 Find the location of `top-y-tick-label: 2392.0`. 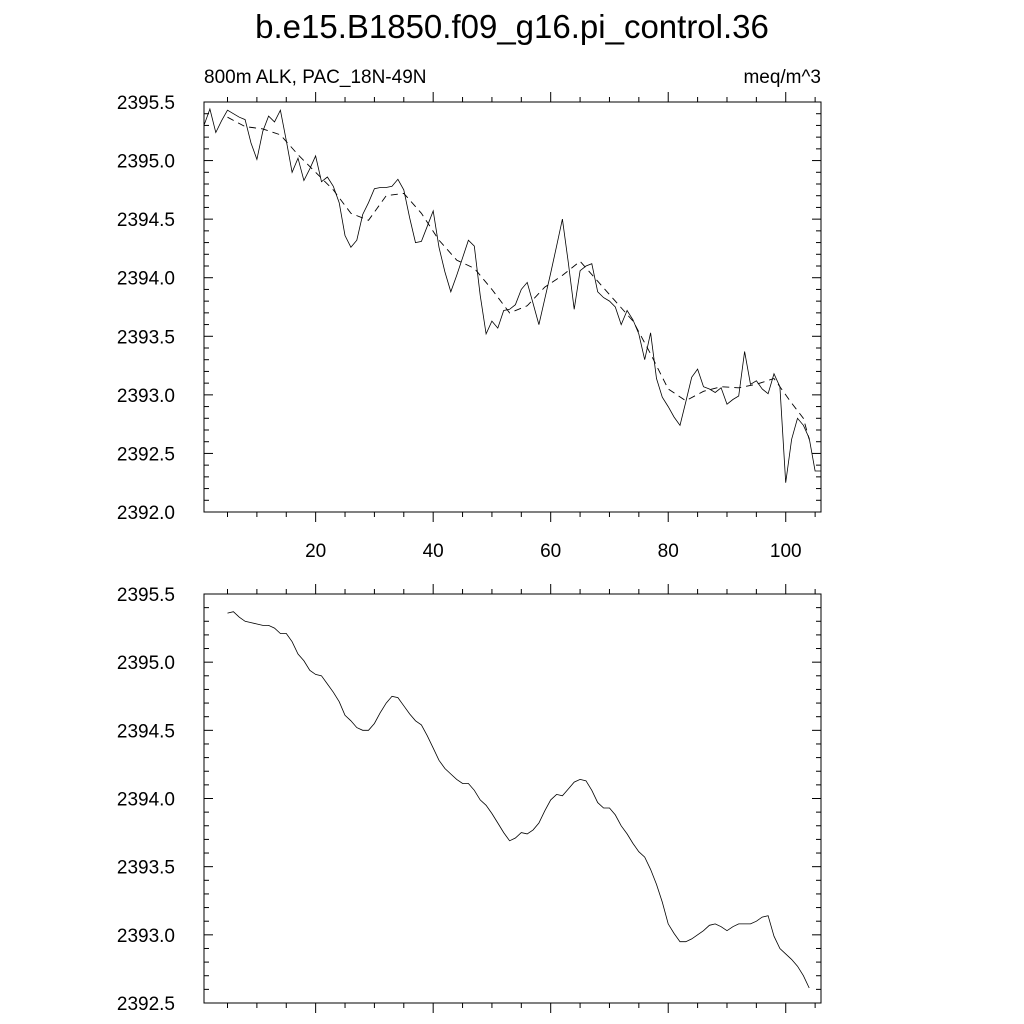

top-y-tick-label: 2392.0 is located at coordinates (146, 513).